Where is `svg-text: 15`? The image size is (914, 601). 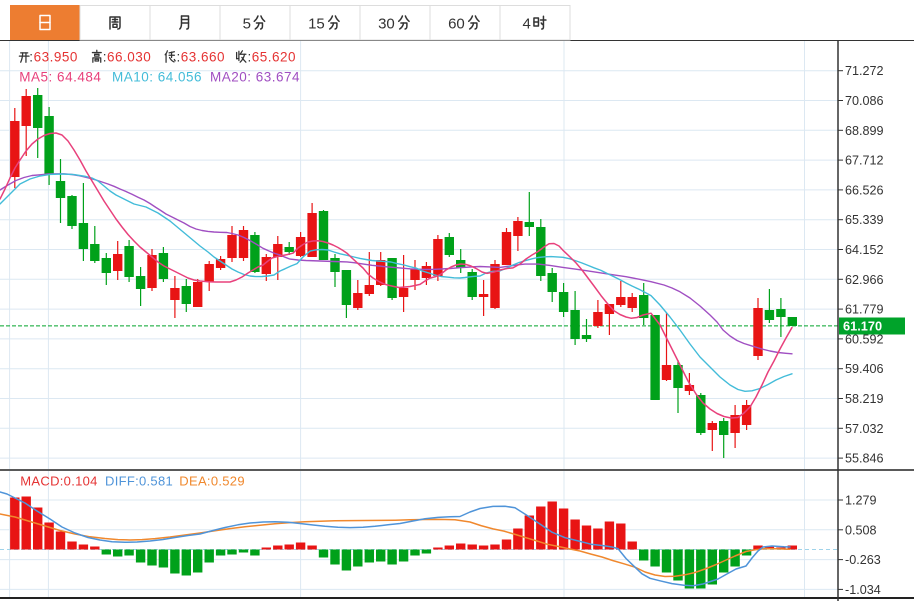 svg-text: 15 is located at coordinates (316, 24).